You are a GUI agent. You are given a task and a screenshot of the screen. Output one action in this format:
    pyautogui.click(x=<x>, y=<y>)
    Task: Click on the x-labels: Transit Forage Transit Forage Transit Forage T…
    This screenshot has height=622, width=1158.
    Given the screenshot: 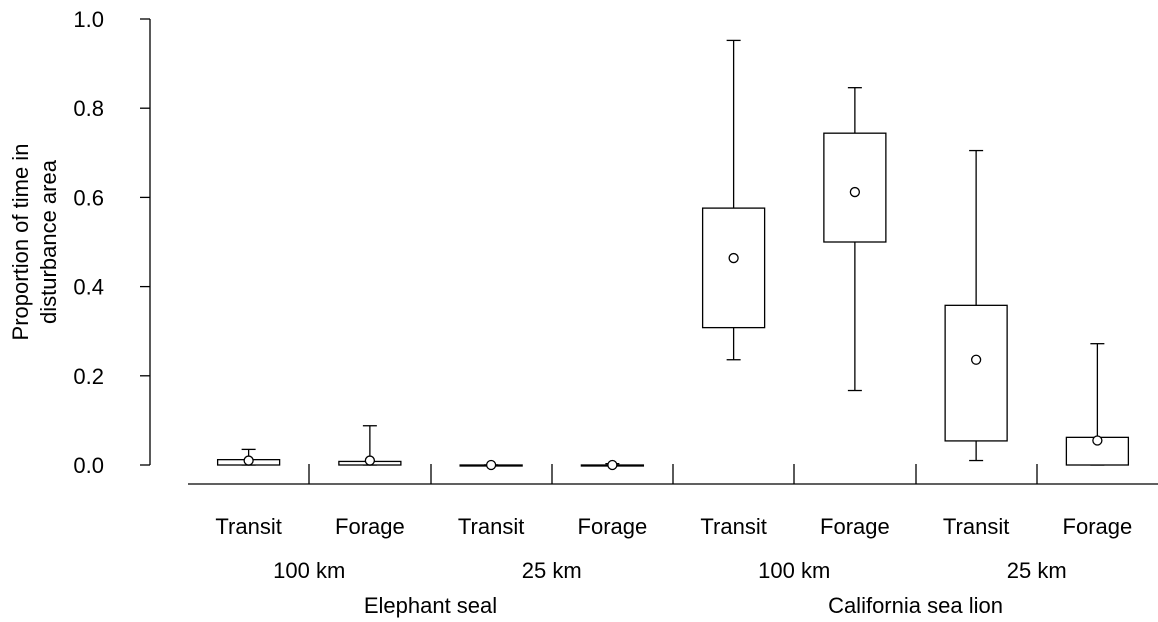 What is the action you would take?
    pyautogui.click(x=673, y=566)
    